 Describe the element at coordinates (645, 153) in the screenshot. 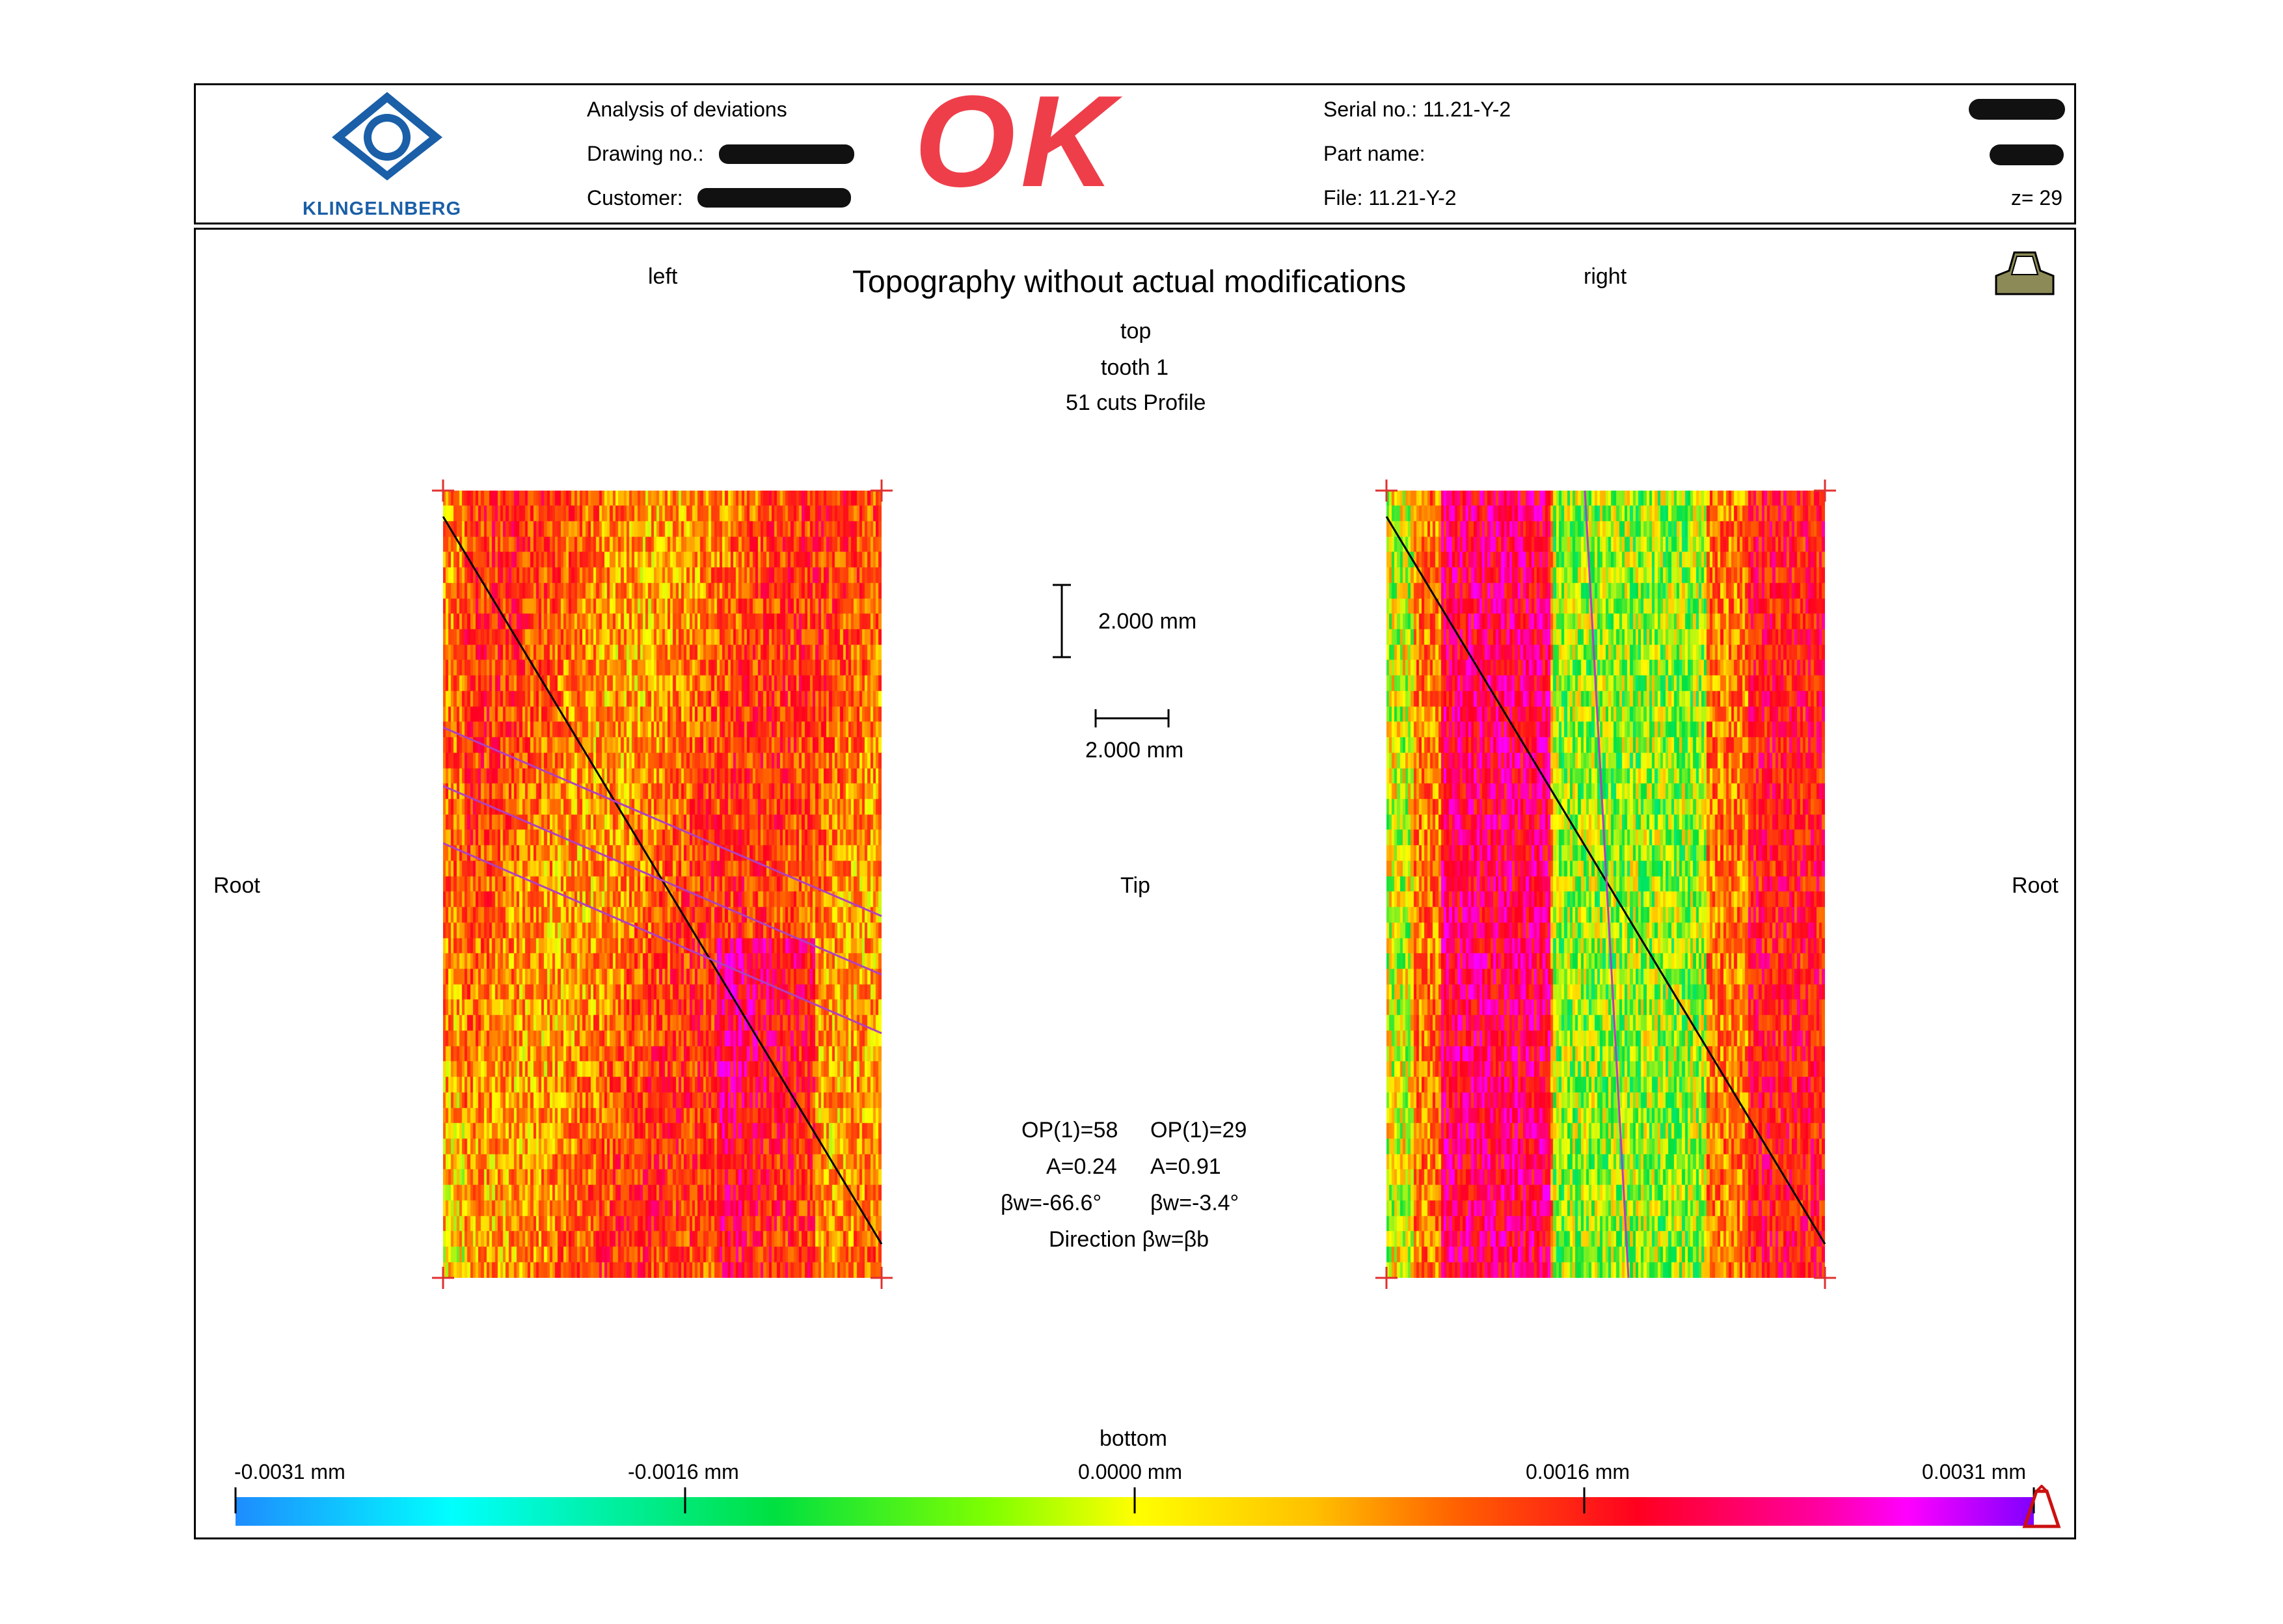

I see `drawing-label: Drawing no.:` at that location.